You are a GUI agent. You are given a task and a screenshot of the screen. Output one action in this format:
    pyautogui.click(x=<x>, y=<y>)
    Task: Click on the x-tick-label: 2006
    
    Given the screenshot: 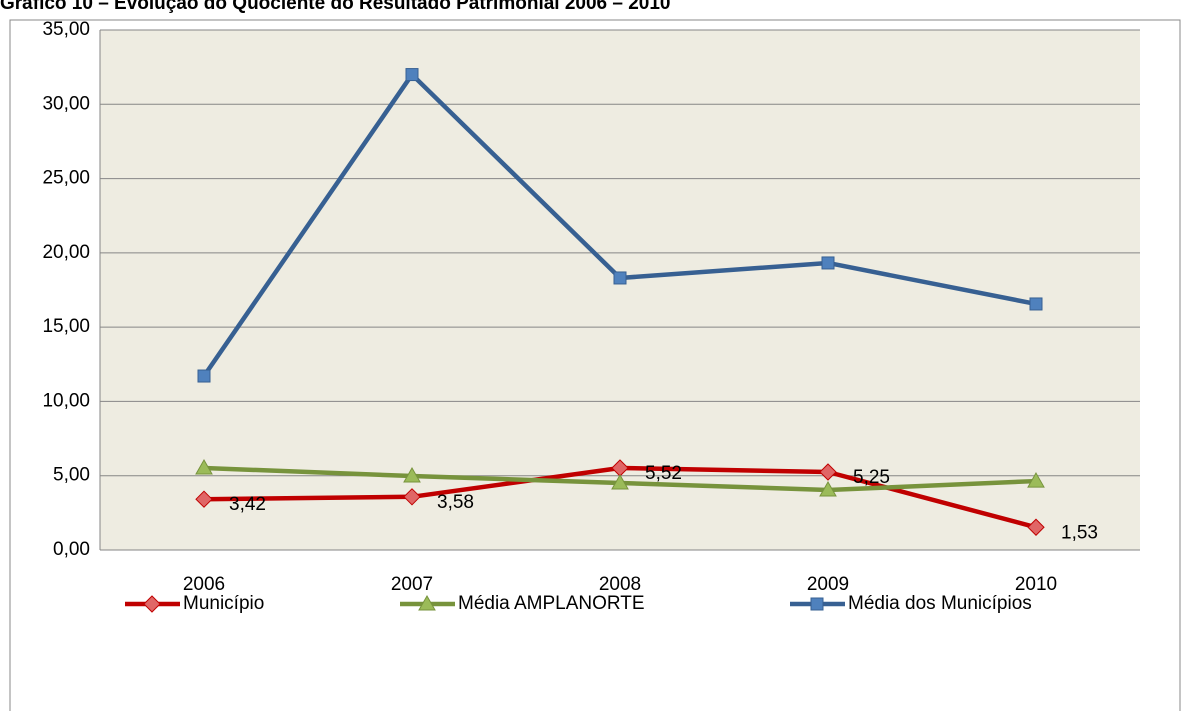 What is the action you would take?
    pyautogui.click(x=204, y=584)
    